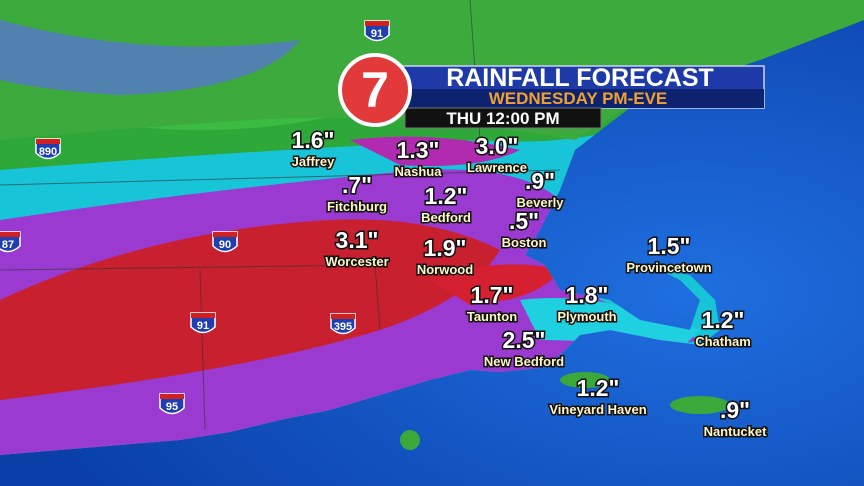 The image size is (864, 486). Describe the element at coordinates (736, 431) in the screenshot. I see `city-name: Nantucket` at that location.